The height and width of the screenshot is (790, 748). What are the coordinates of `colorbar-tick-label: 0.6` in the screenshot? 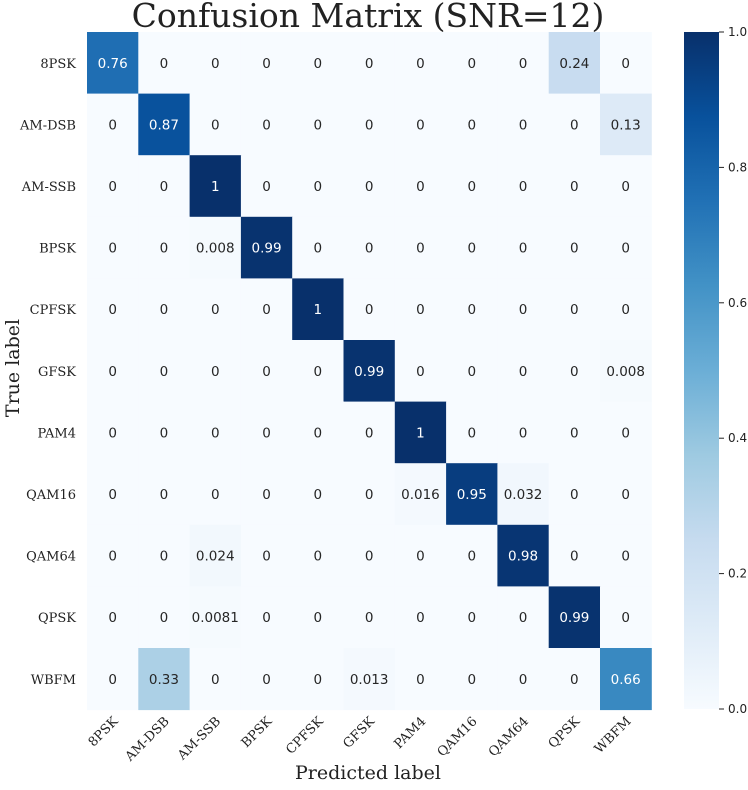 It's located at (737, 303).